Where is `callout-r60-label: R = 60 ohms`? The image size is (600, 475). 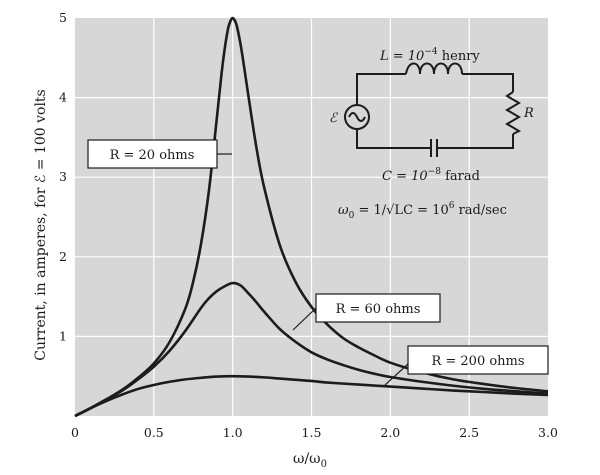 callout-r60-label: R = 60 ohms is located at coordinates (378, 309).